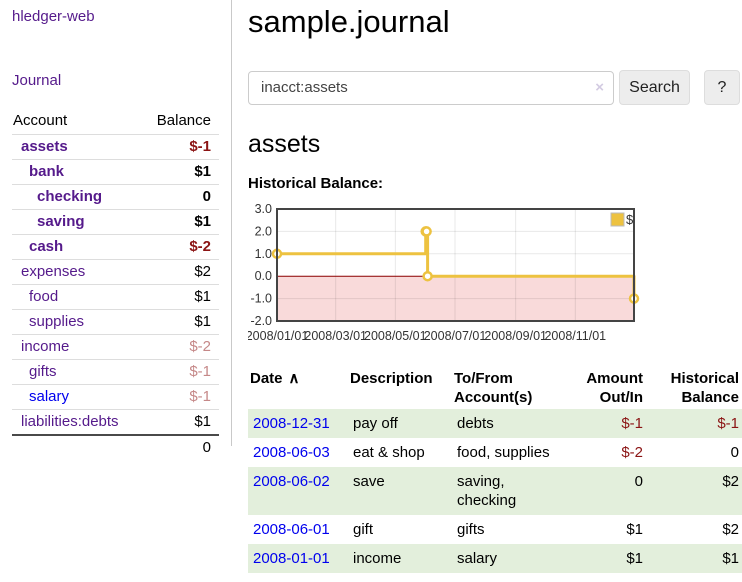 The image size is (742, 582). I want to click on column-header-description: Description, so click(391, 378).